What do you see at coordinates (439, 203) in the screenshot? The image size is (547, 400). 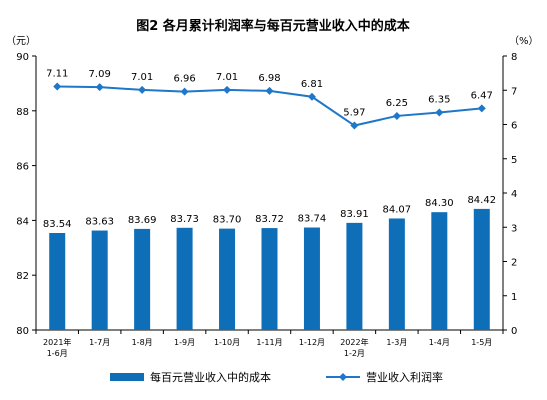 I see `bar-value-label: 84.30` at bounding box center [439, 203].